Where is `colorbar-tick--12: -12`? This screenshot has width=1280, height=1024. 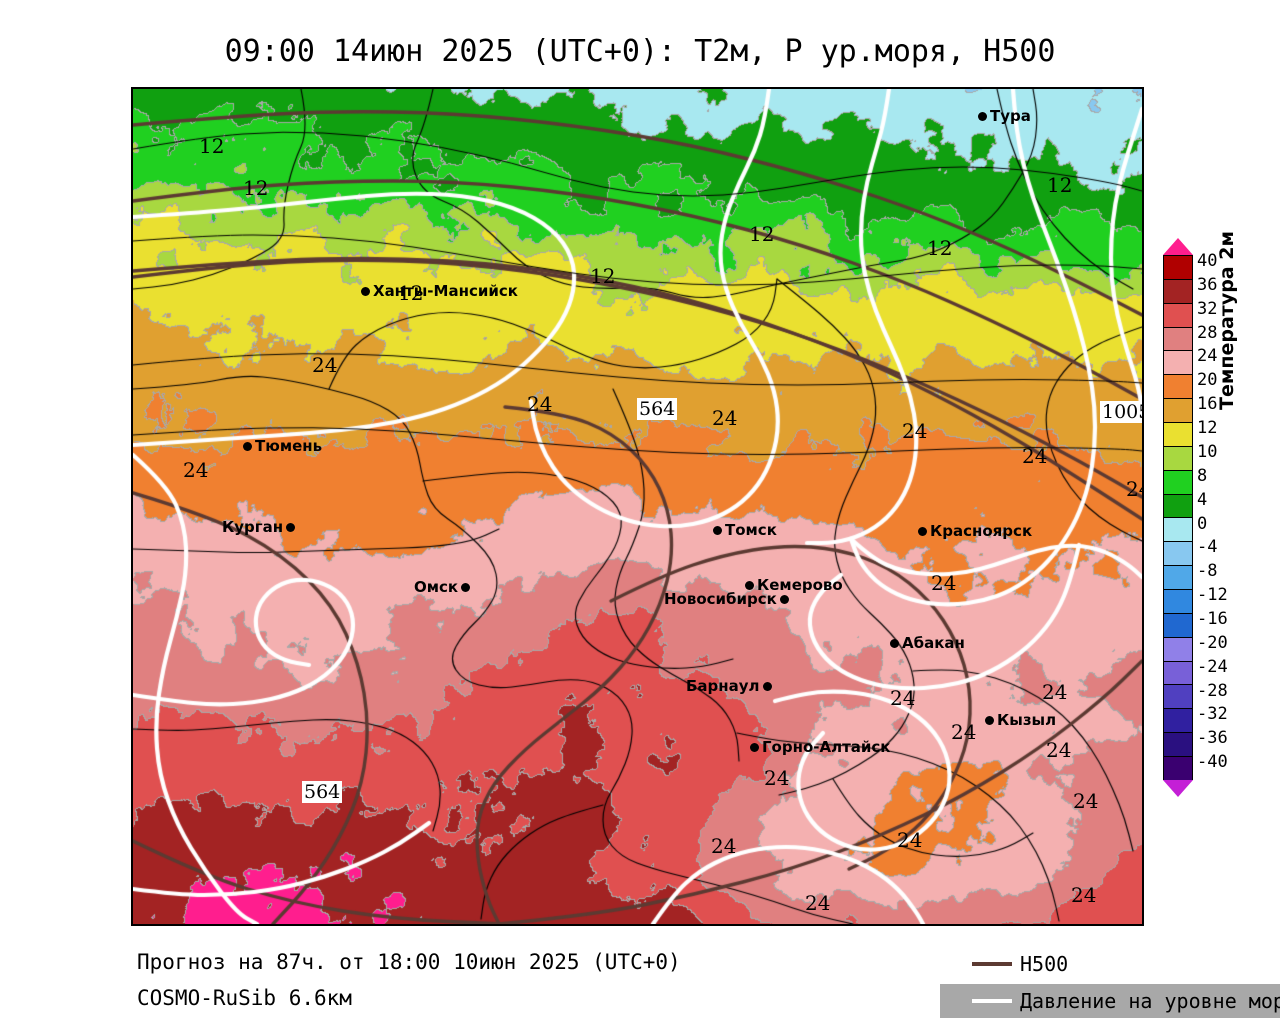
colorbar-tick--12: -12 is located at coordinates (1212, 595).